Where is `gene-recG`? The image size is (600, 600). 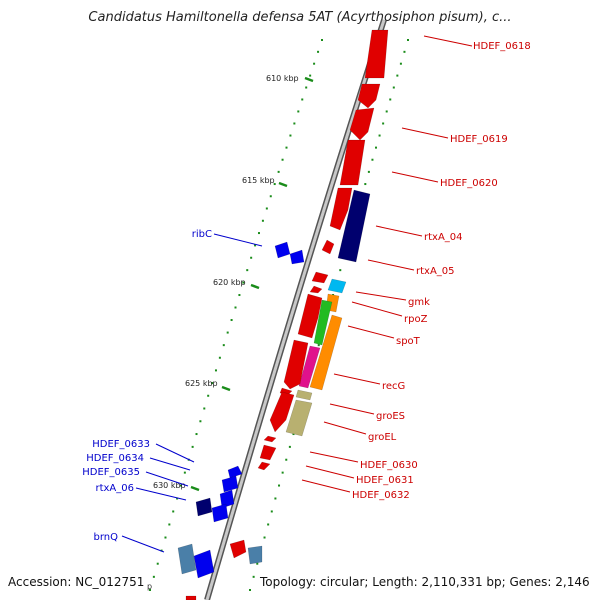 gene-recG is located at coordinates (326, 352).